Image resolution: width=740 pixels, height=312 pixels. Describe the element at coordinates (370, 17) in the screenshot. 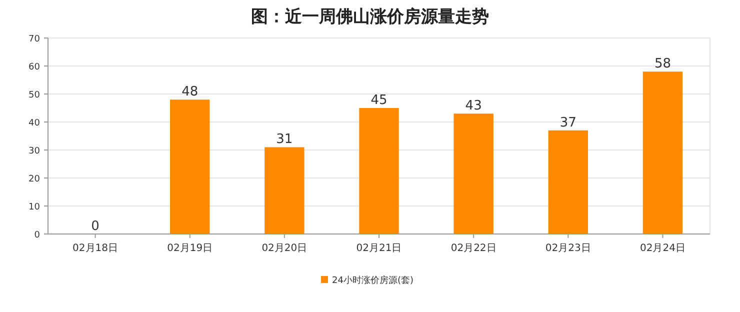

I see `chart-title: 图：近一周佛山涨价房源量走势` at that location.